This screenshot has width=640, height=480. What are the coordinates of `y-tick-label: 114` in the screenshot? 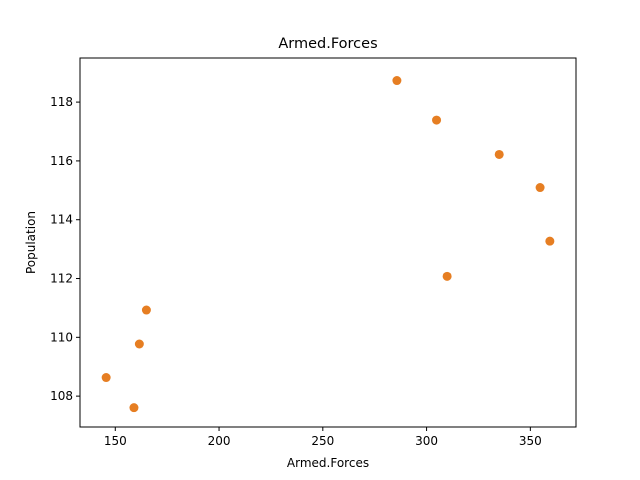 It's located at (61, 220).